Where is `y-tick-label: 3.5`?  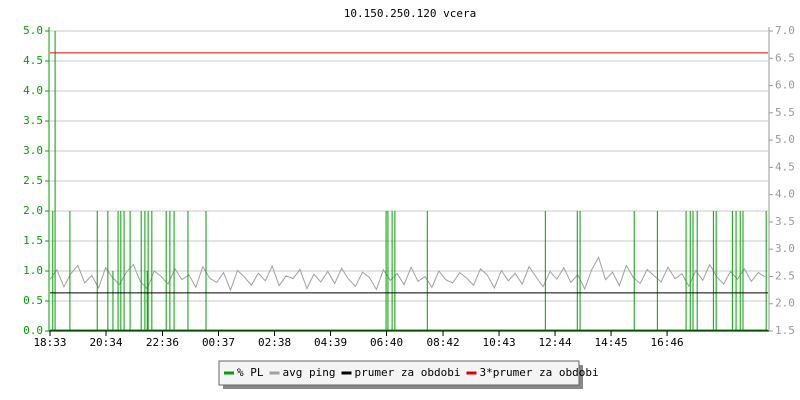
y-tick-label: 3.5 is located at coordinates (33, 120).